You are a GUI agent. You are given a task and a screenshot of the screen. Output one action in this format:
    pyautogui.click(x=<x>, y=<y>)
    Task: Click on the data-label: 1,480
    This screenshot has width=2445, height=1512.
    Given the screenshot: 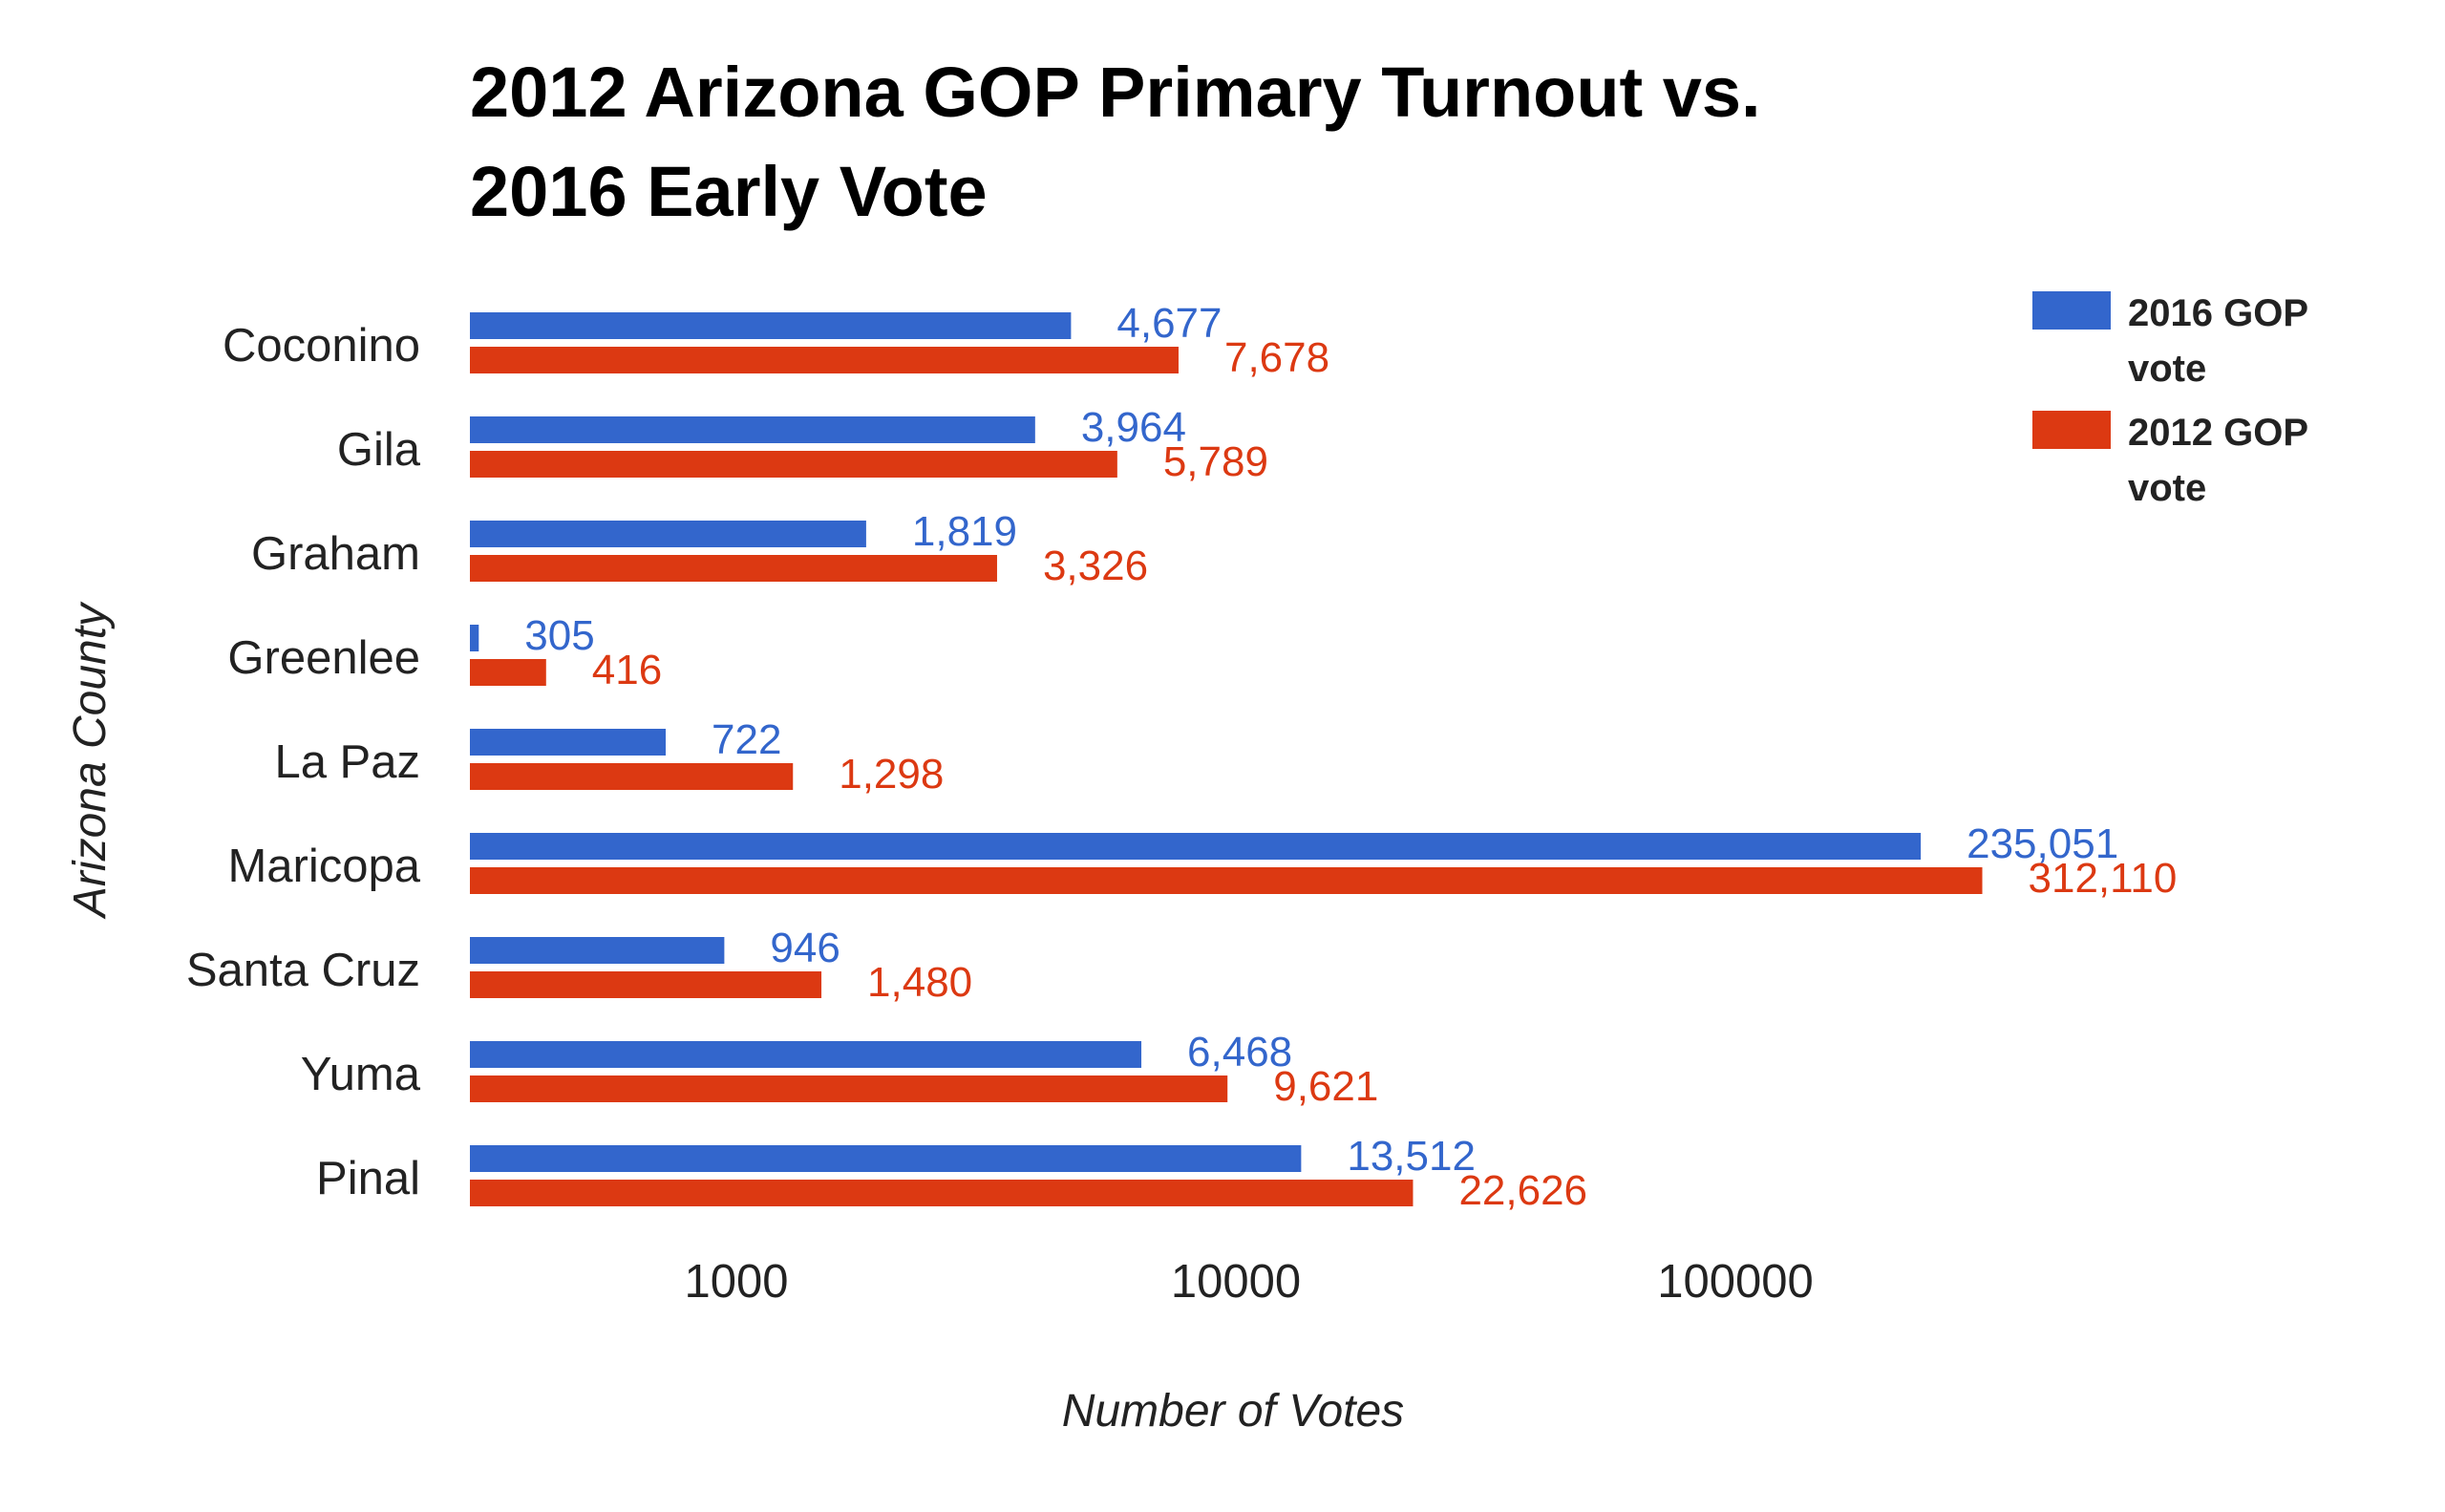 What is the action you would take?
    pyautogui.click(x=920, y=982)
    